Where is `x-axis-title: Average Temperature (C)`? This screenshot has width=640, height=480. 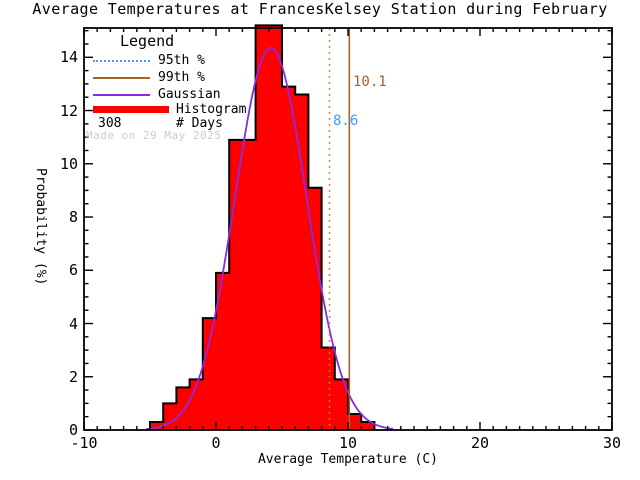 x-axis-title: Average Temperature (C) is located at coordinates (347, 459).